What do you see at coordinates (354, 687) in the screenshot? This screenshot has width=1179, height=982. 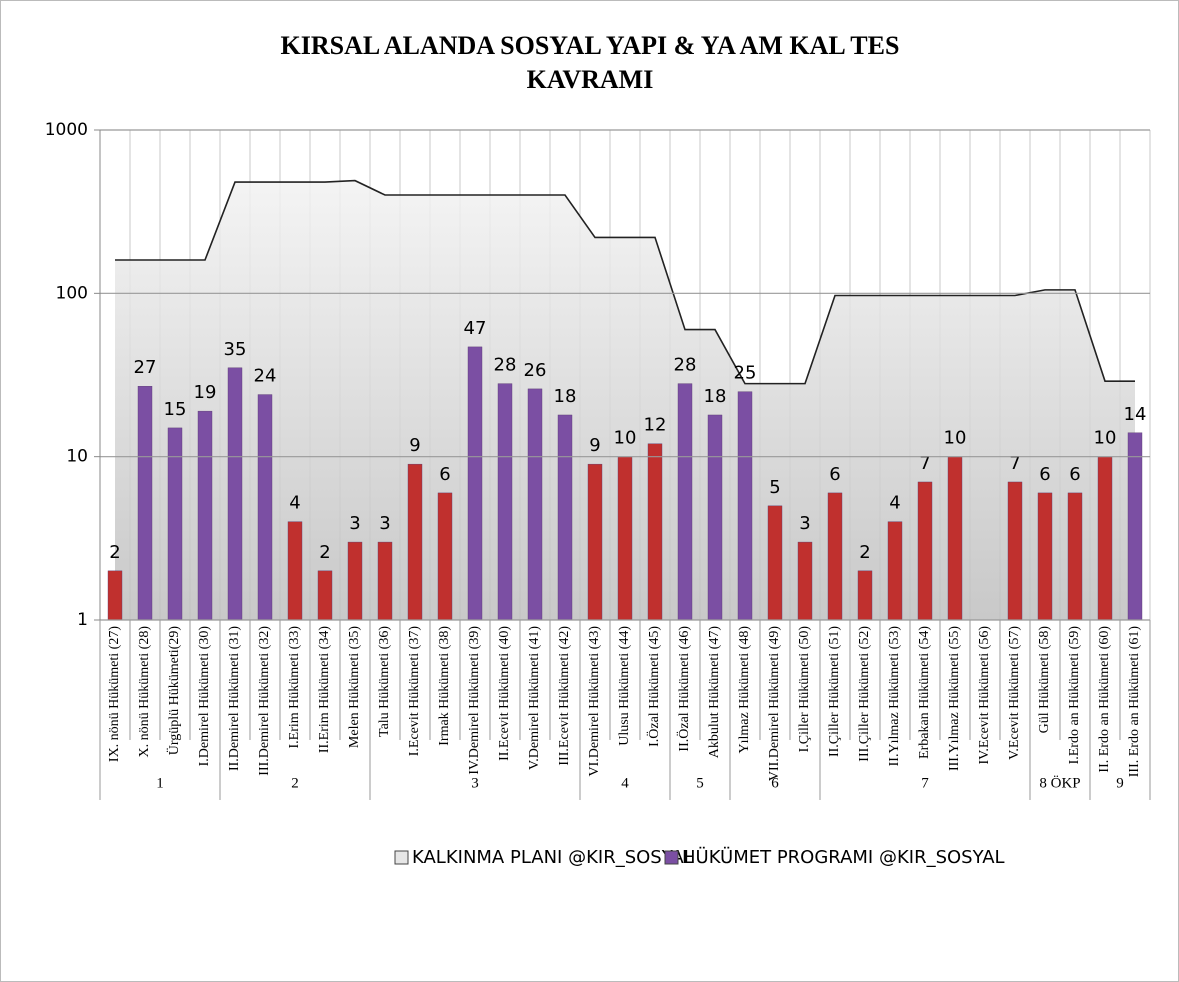 I see `x-tick-label: Melen Hükümeti (35)` at bounding box center [354, 687].